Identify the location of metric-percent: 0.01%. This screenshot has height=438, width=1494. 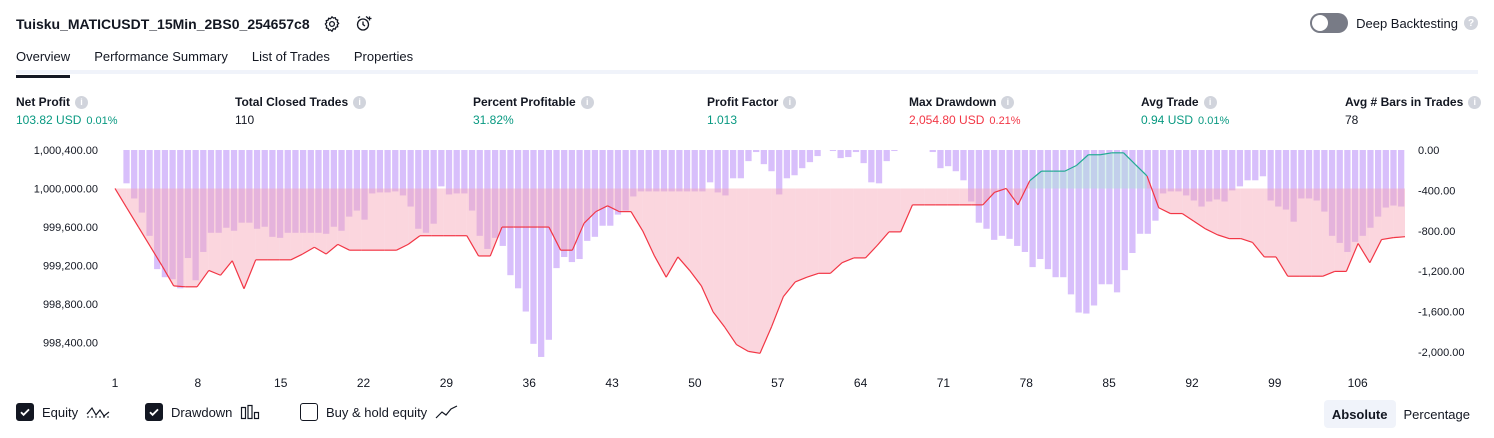
(1214, 121).